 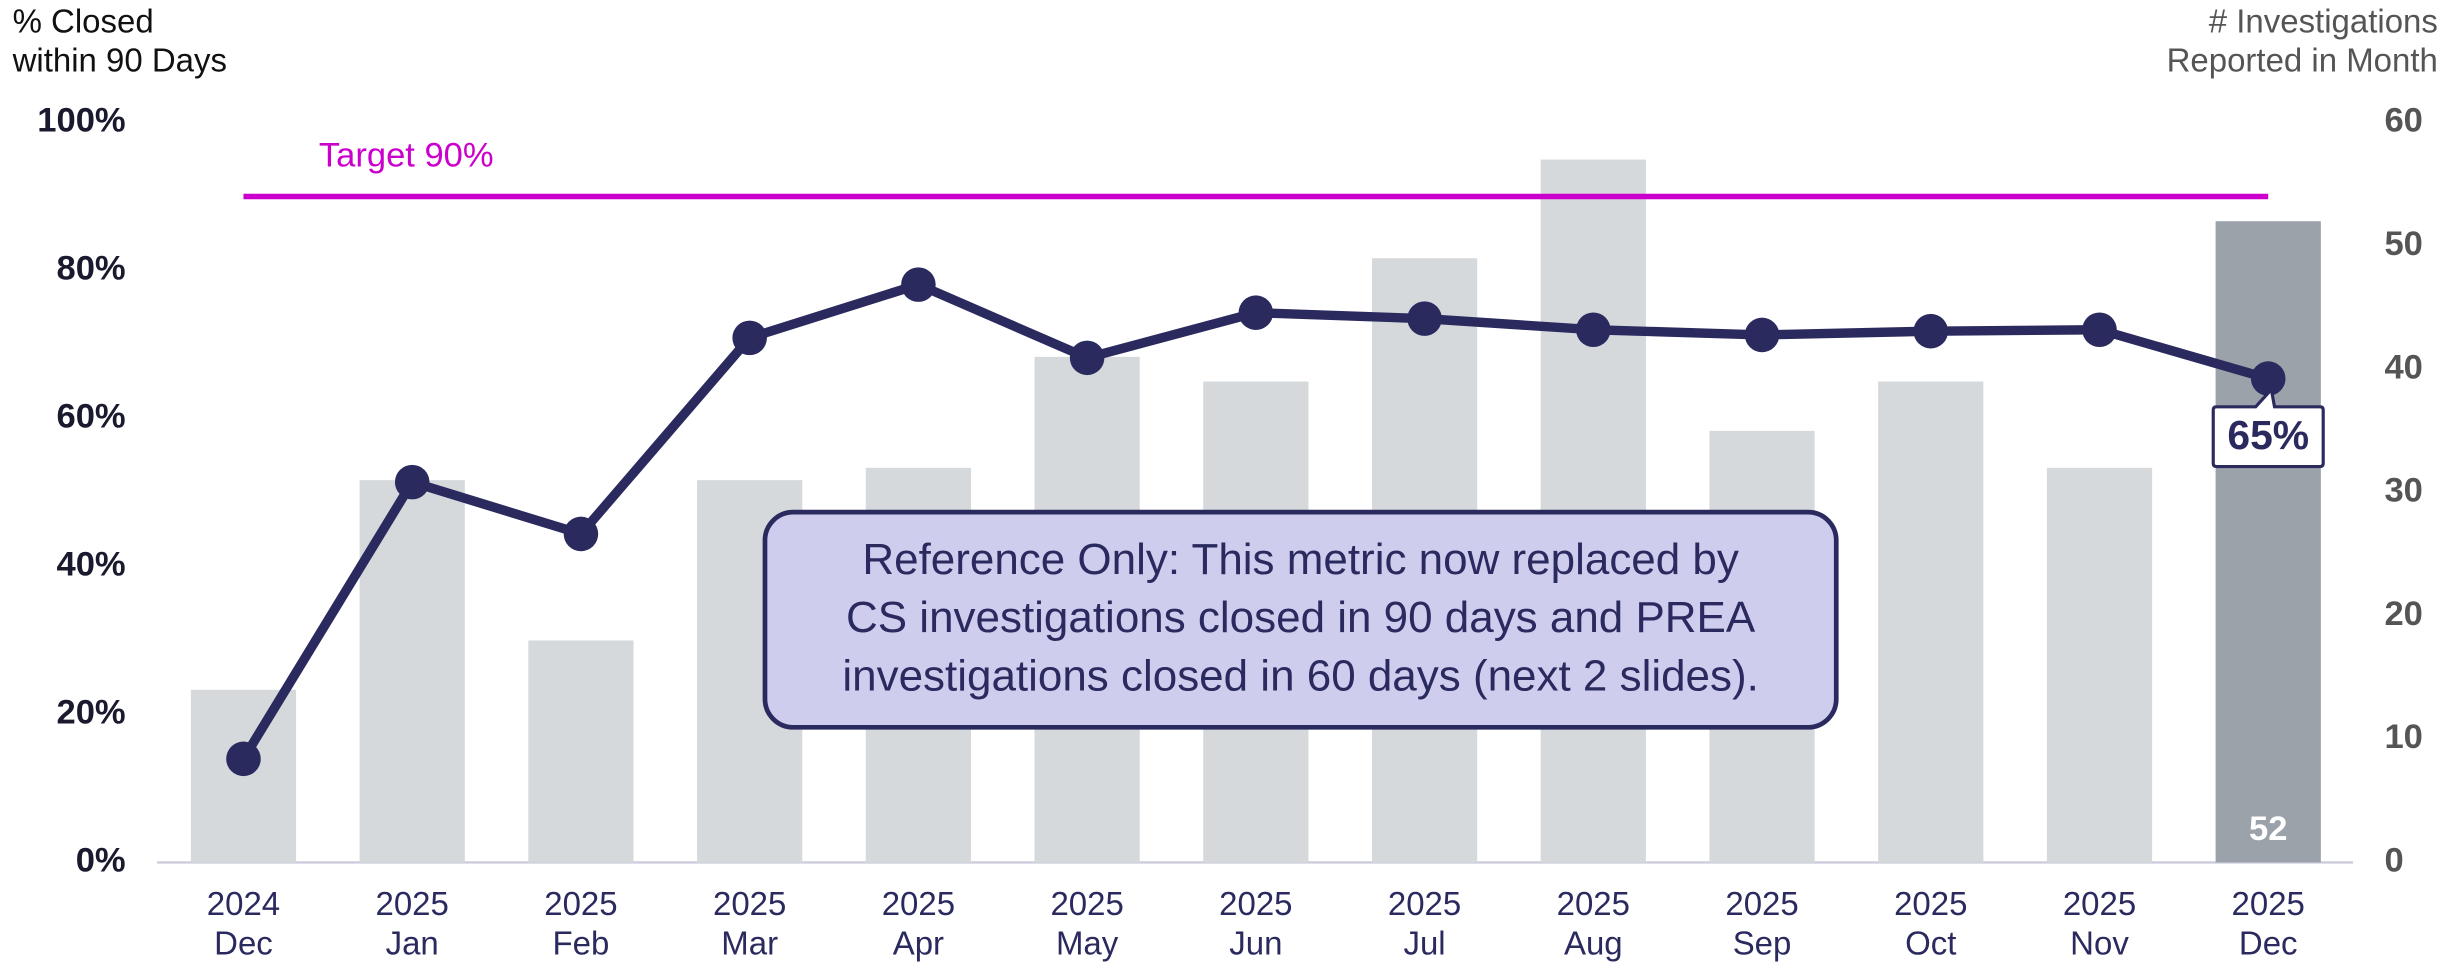 What do you see at coordinates (1930, 942) in the screenshot?
I see `x-tick-label: Oct` at bounding box center [1930, 942].